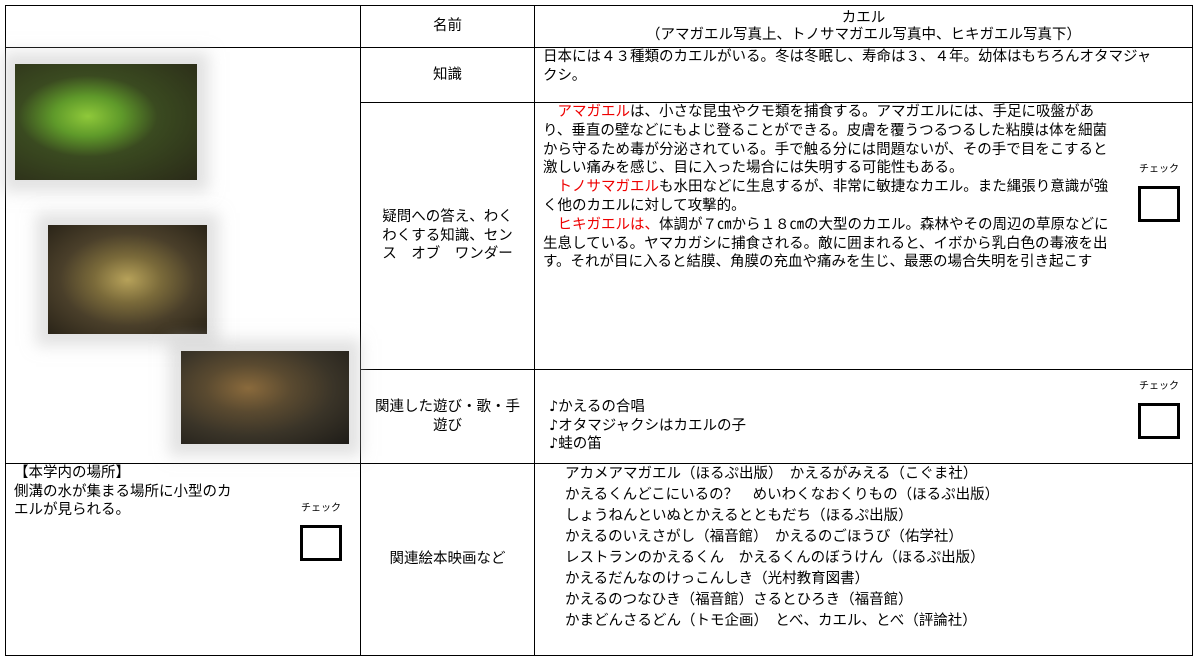  Describe the element at coordinates (717, 579) in the screenshot. I see `book: かえるだんなのけっこんしき（光村教育図書）` at that location.